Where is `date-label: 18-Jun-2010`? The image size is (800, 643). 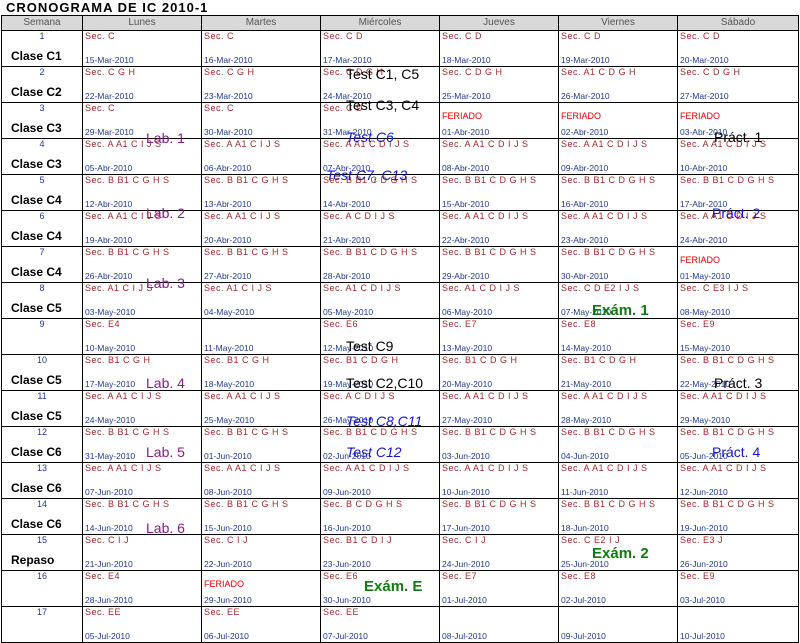
date-label: 18-Jun-2010 is located at coordinates (585, 528).